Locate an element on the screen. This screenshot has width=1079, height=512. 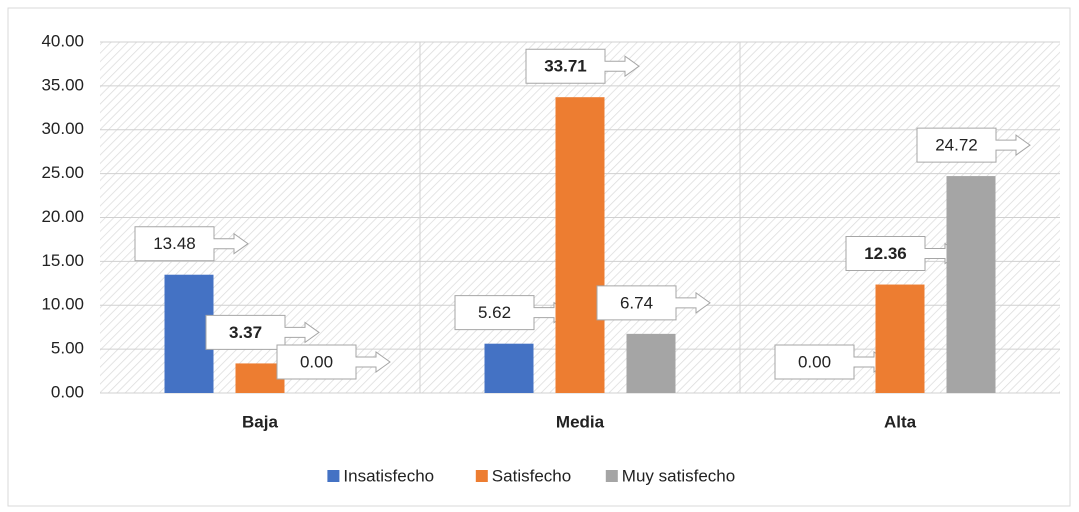
data-label: 33.71 is located at coordinates (565, 66).